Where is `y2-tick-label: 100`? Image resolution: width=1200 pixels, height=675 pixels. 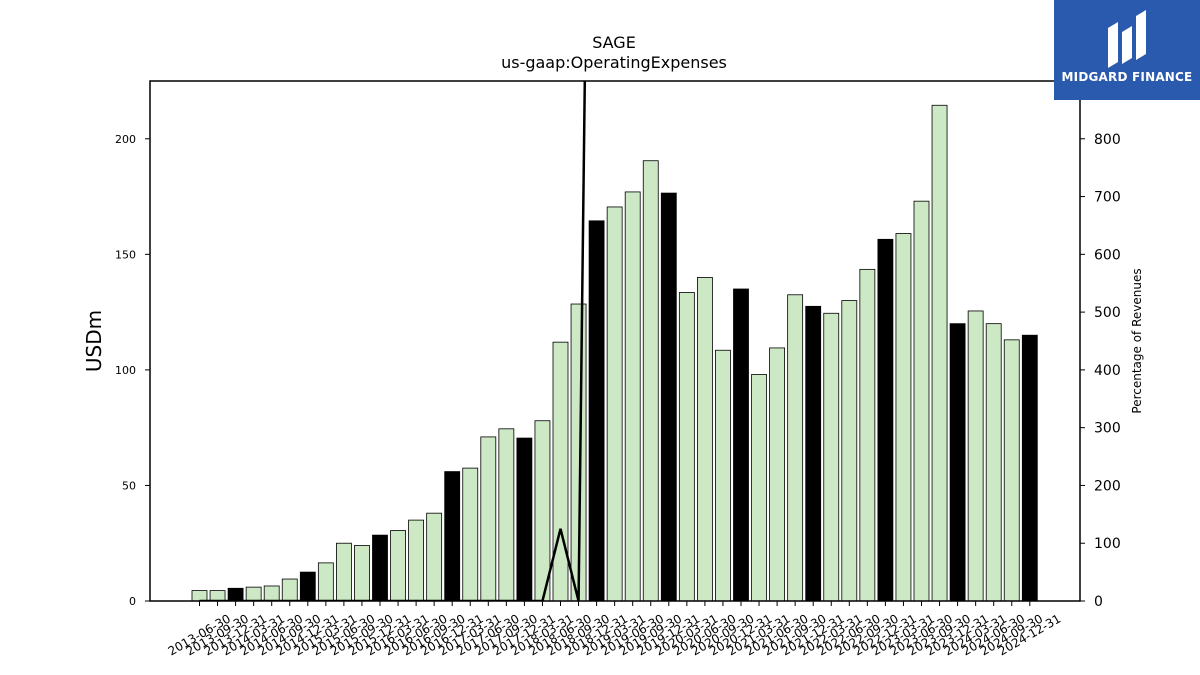
y2-tick-label: 100 is located at coordinates (1107, 544).